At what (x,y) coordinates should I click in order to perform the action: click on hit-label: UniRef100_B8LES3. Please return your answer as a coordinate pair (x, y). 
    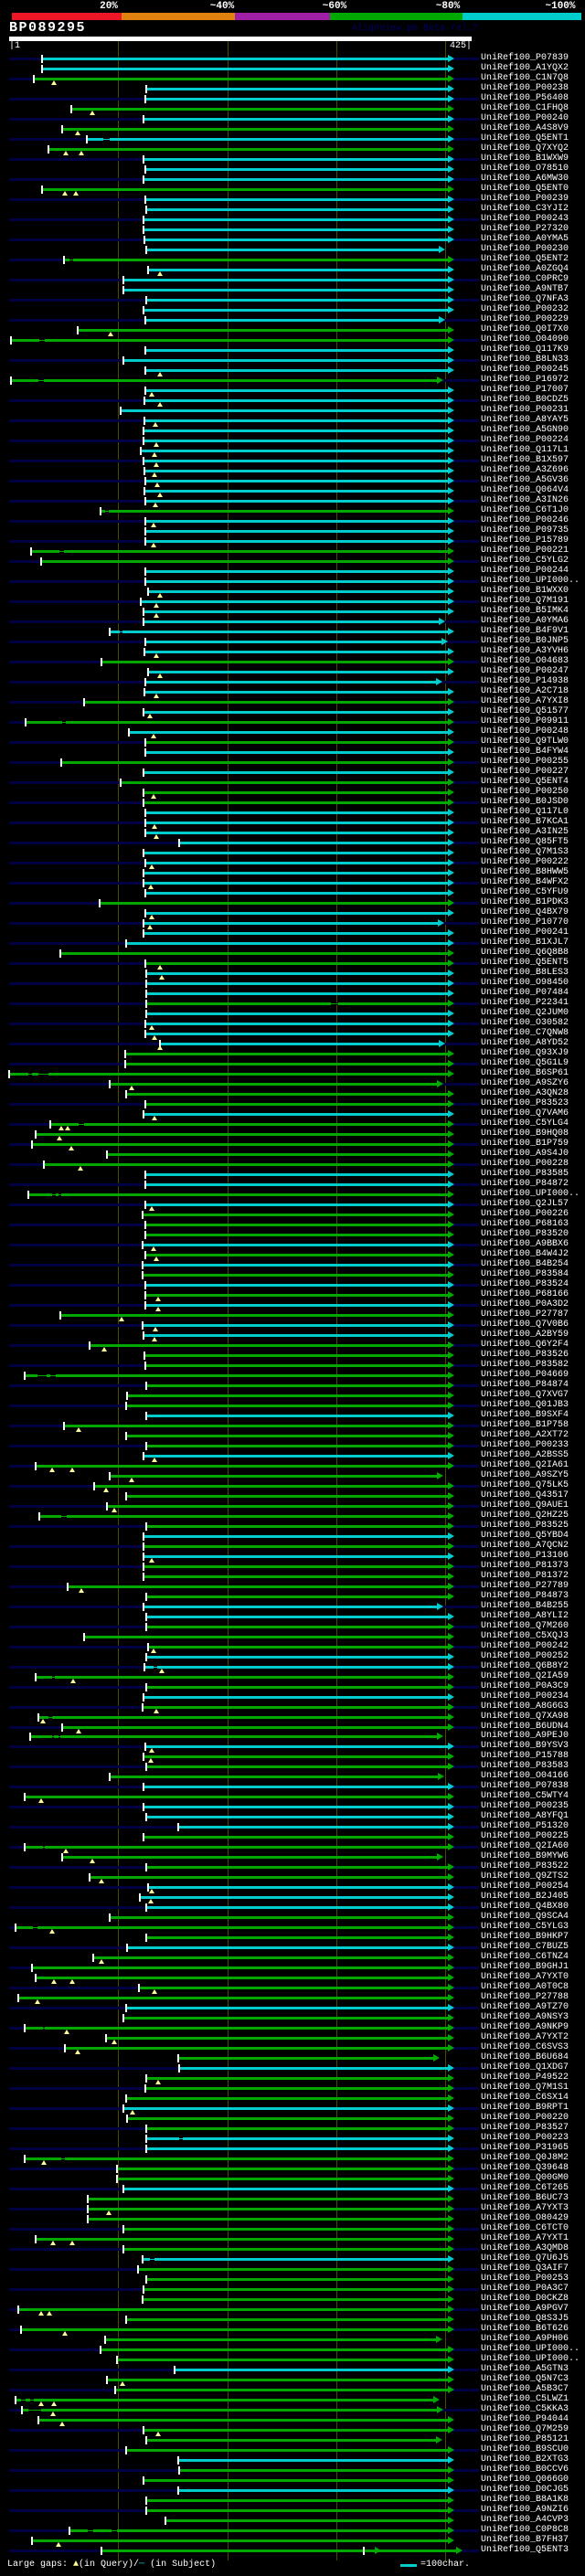
    Looking at the image, I should click on (525, 973).